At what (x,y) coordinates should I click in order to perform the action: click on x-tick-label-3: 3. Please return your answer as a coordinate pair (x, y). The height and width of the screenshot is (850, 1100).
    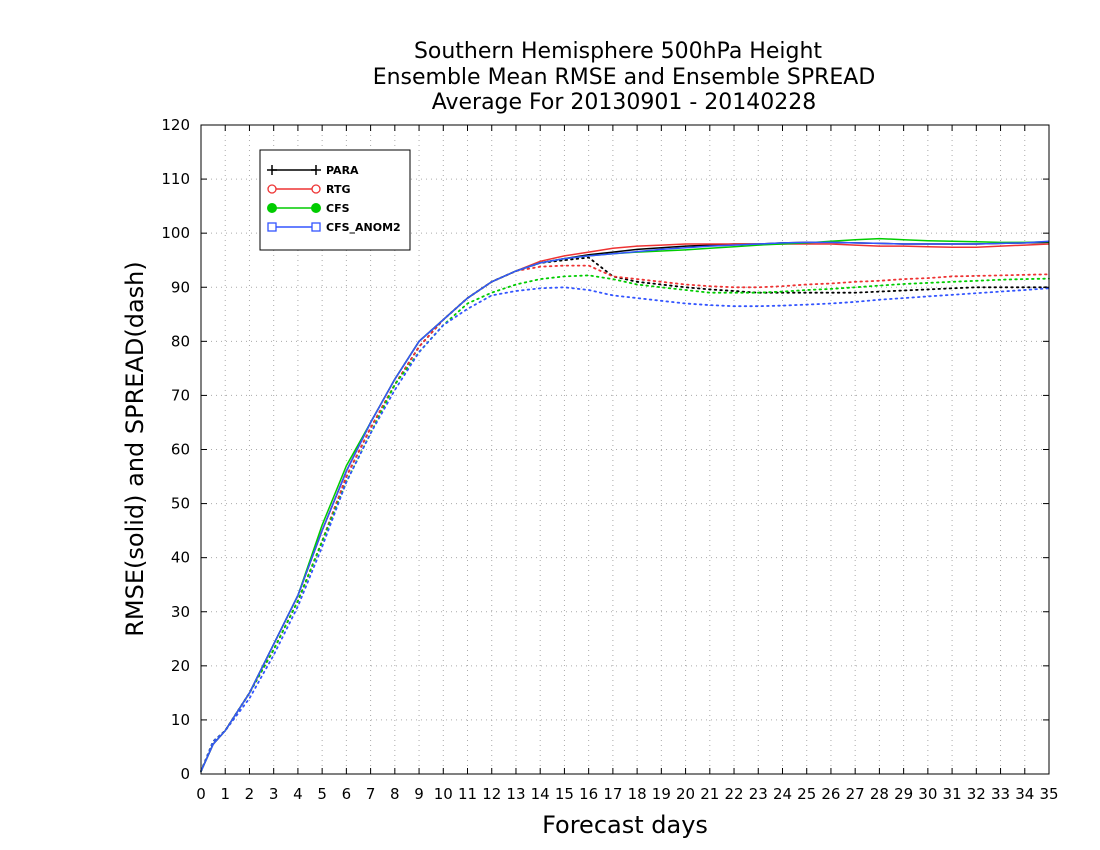
    Looking at the image, I should click on (274, 794).